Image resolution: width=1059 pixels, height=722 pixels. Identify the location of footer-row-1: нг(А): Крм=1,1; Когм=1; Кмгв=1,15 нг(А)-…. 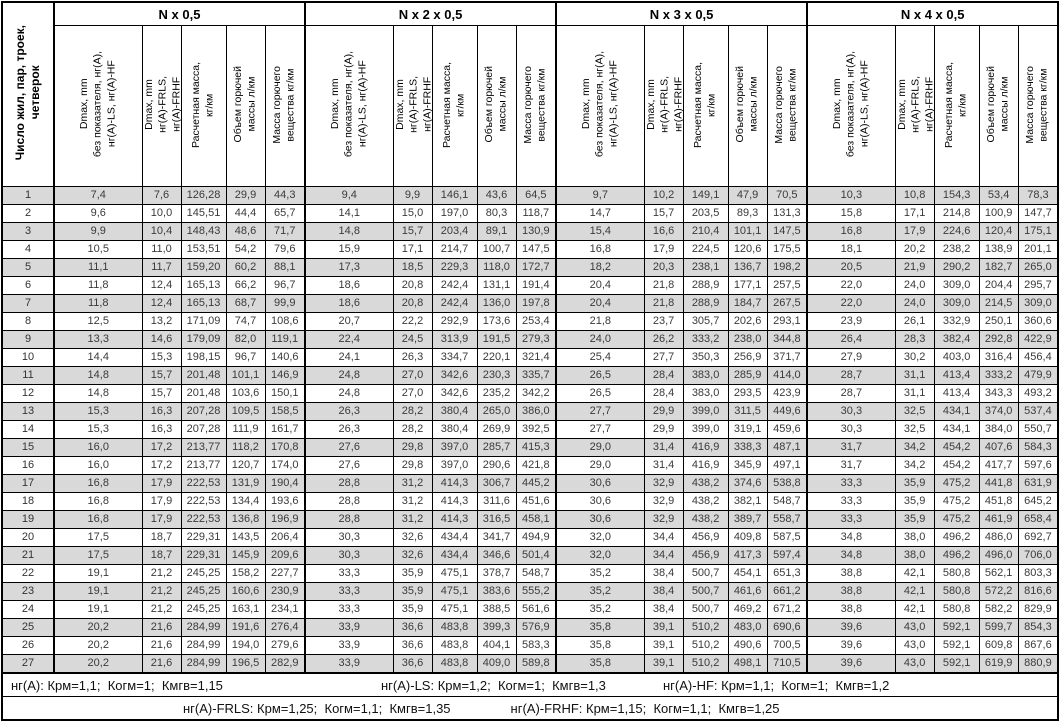
(530, 684).